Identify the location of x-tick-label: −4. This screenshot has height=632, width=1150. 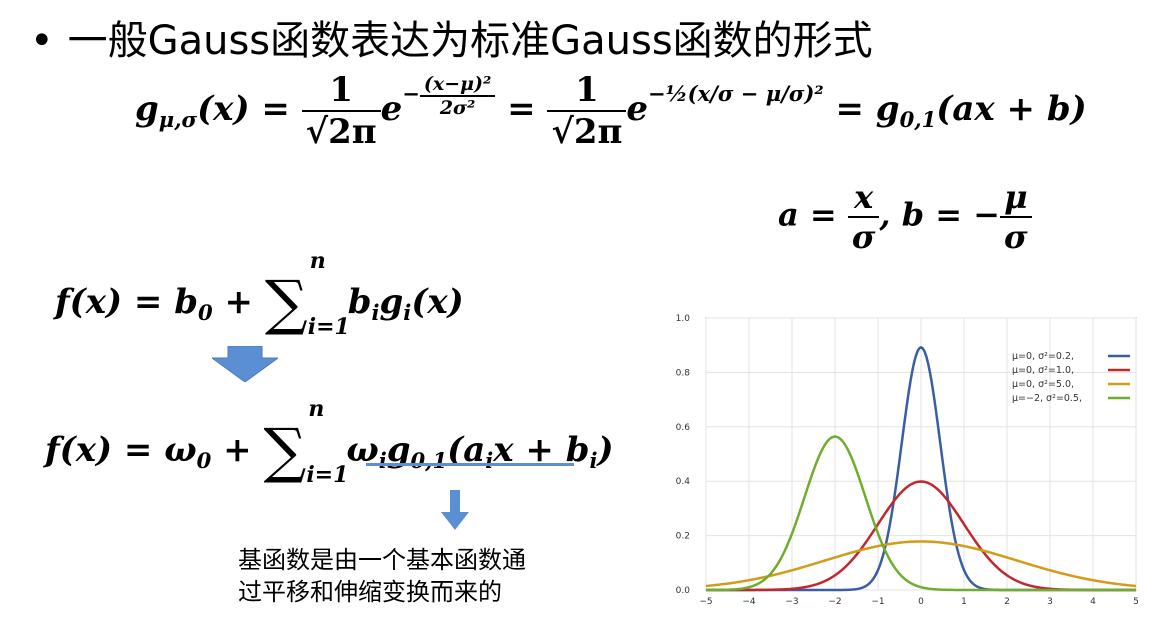
(749, 602).